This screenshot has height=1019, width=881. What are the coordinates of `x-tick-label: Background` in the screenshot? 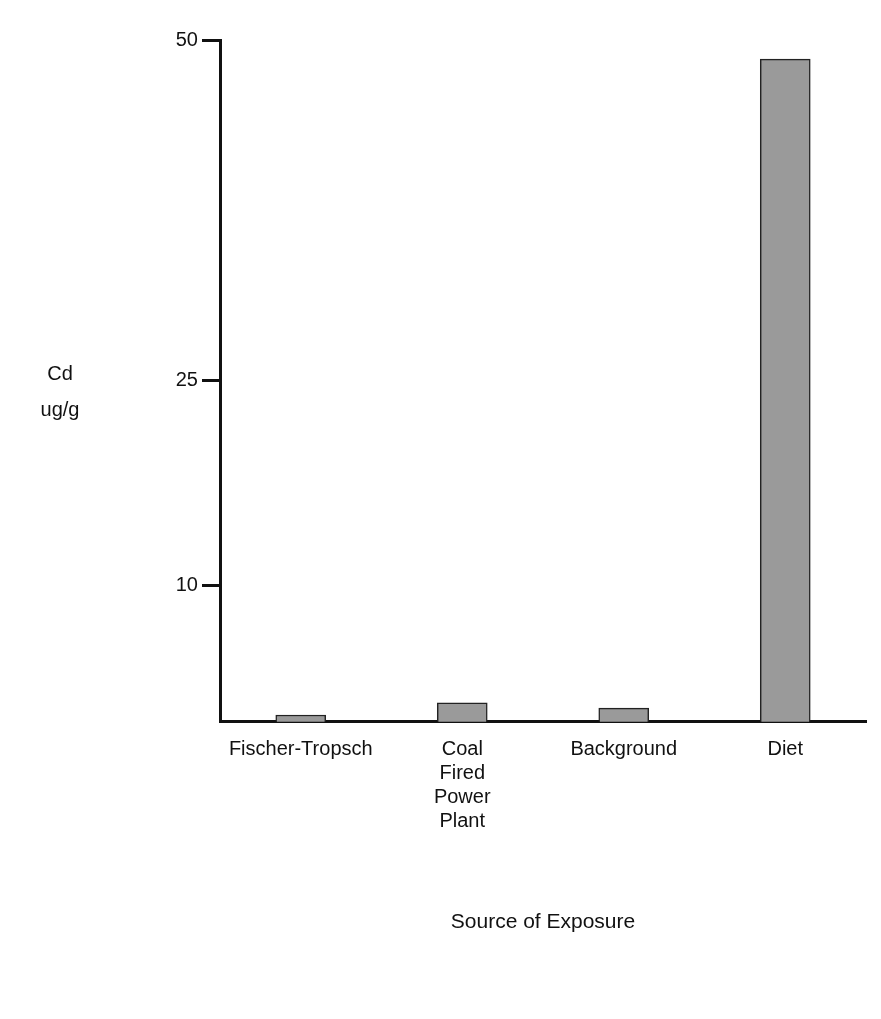 It's located at (624, 748).